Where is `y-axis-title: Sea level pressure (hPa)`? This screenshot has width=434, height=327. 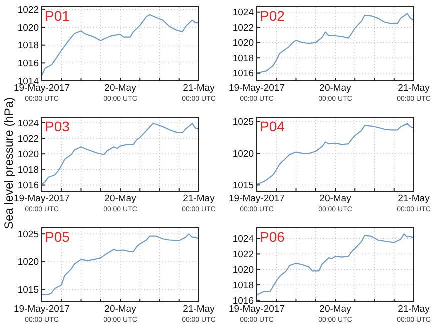 y-axis-title: Sea level pressure (hPa) is located at coordinates (9, 163).